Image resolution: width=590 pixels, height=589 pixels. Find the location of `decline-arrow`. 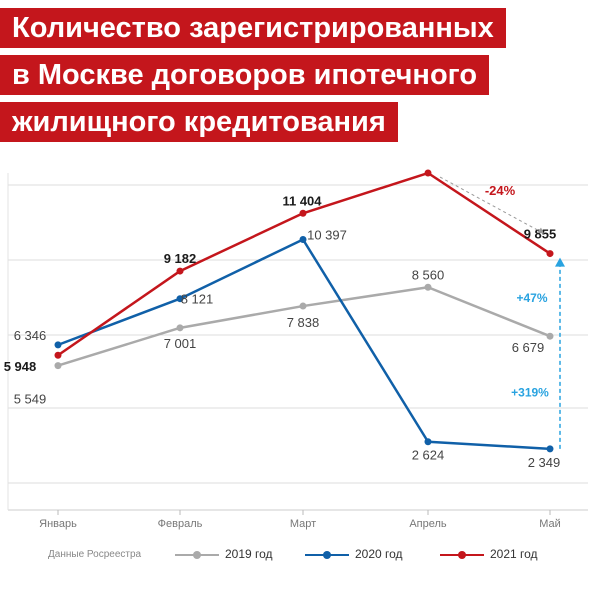

decline-arrow is located at coordinates (492, 205).